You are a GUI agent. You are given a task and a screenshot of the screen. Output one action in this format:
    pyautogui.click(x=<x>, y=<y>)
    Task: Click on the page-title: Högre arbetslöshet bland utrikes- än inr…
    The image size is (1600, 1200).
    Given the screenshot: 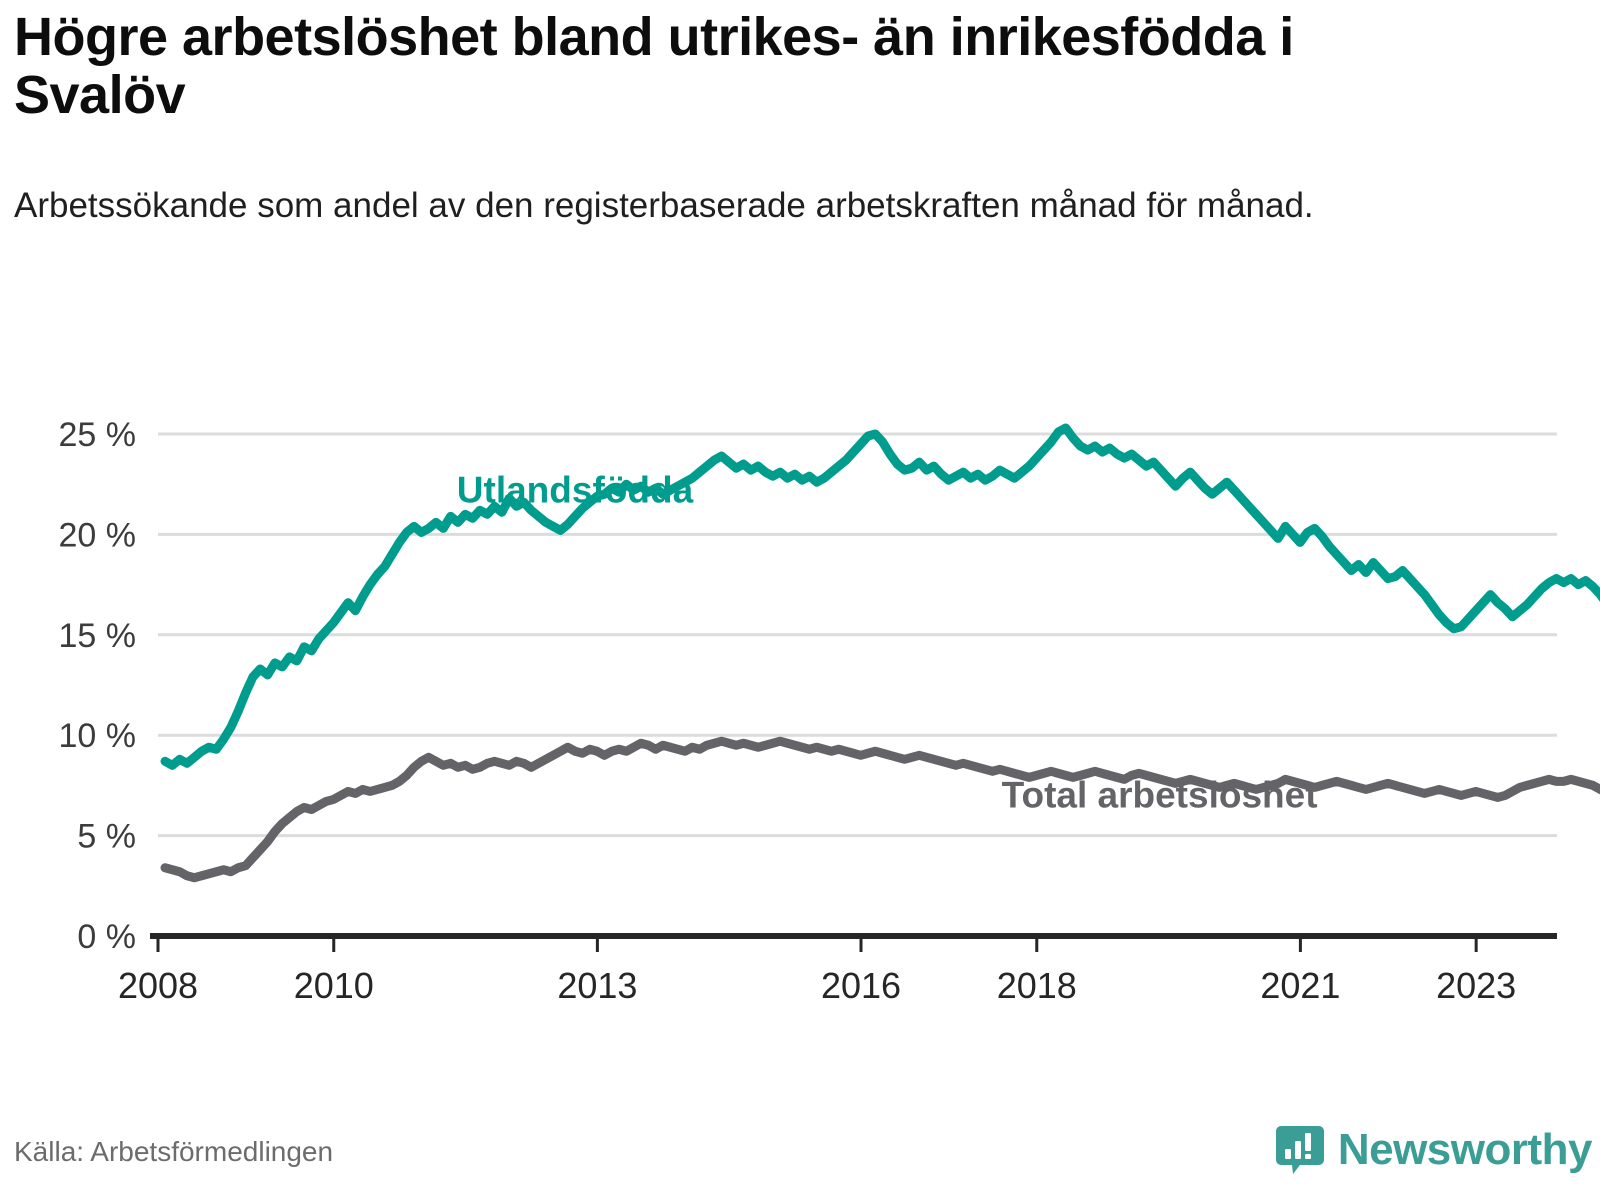 What is the action you would take?
    pyautogui.click(x=654, y=66)
    